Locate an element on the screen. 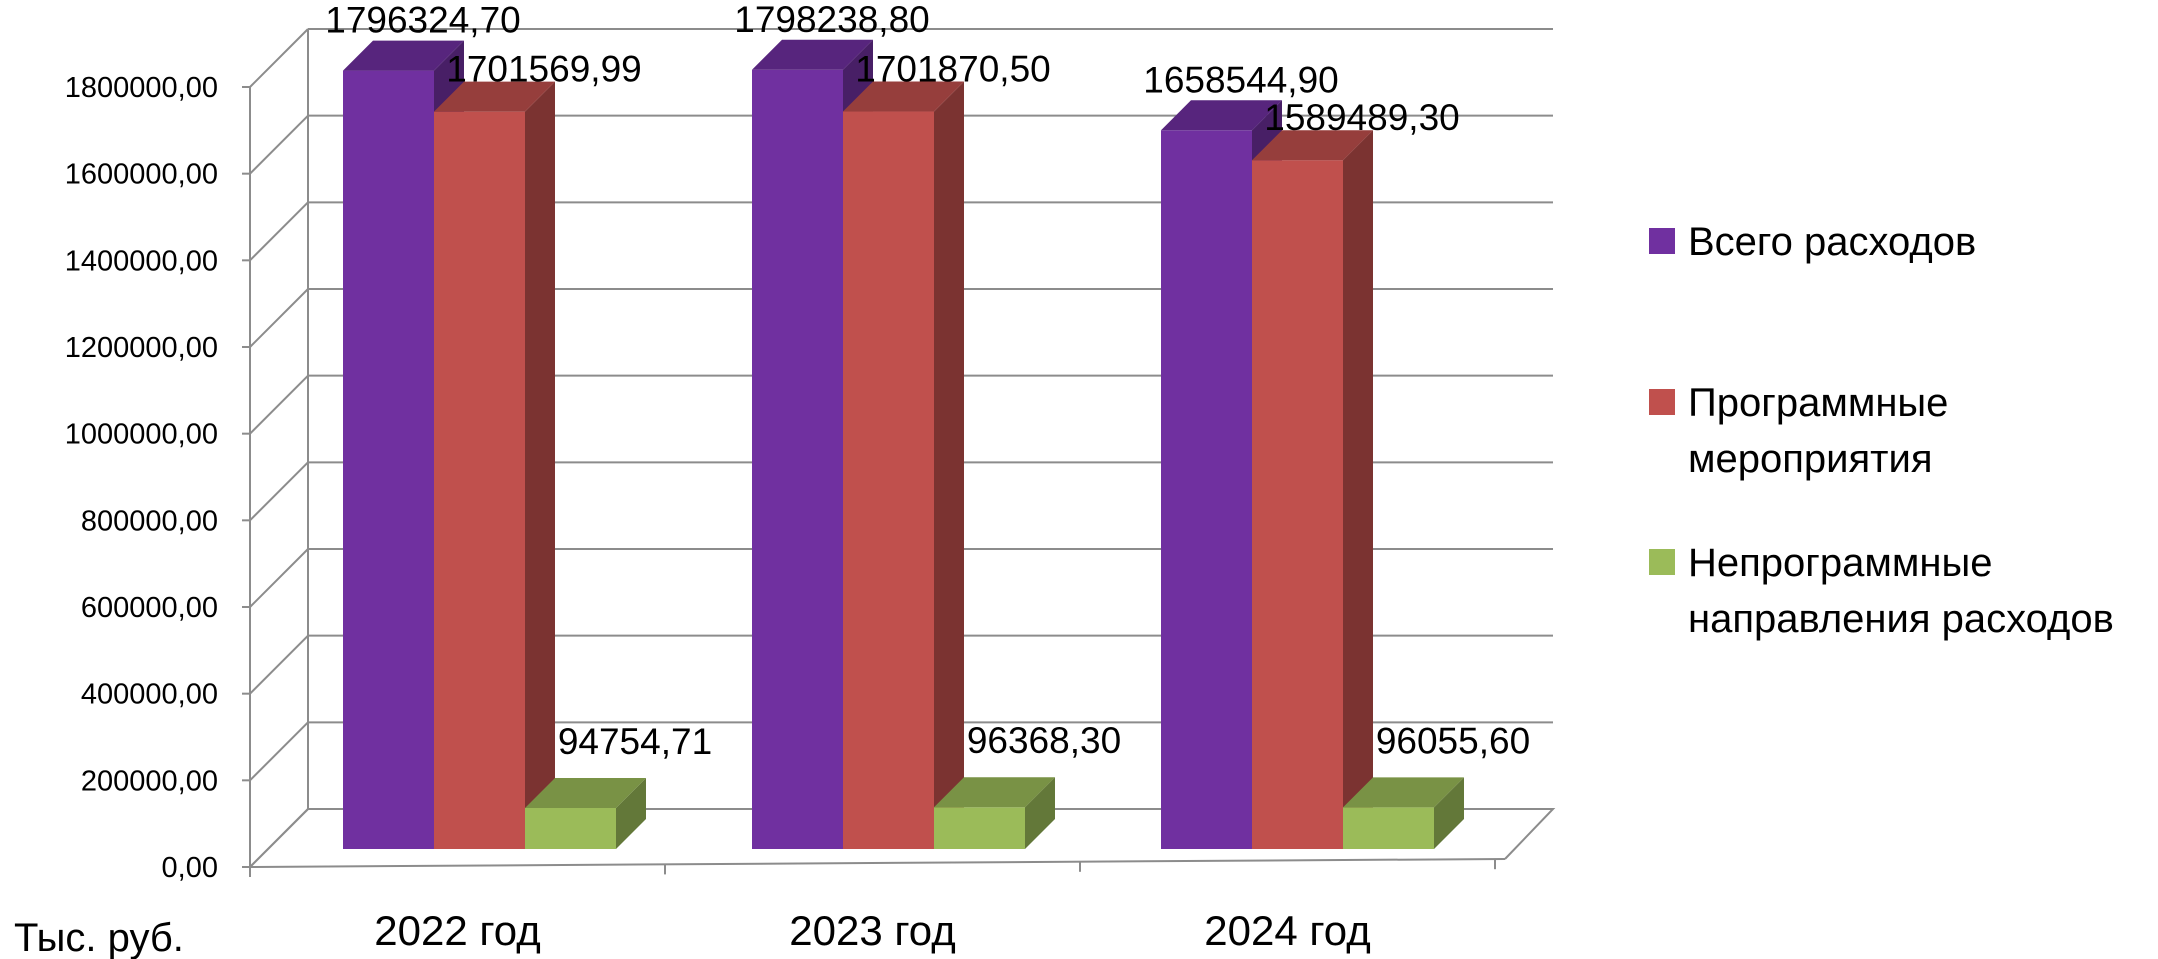 This screenshot has height=959, width=2158. legend-label: мероприятия is located at coordinates (1810, 459).